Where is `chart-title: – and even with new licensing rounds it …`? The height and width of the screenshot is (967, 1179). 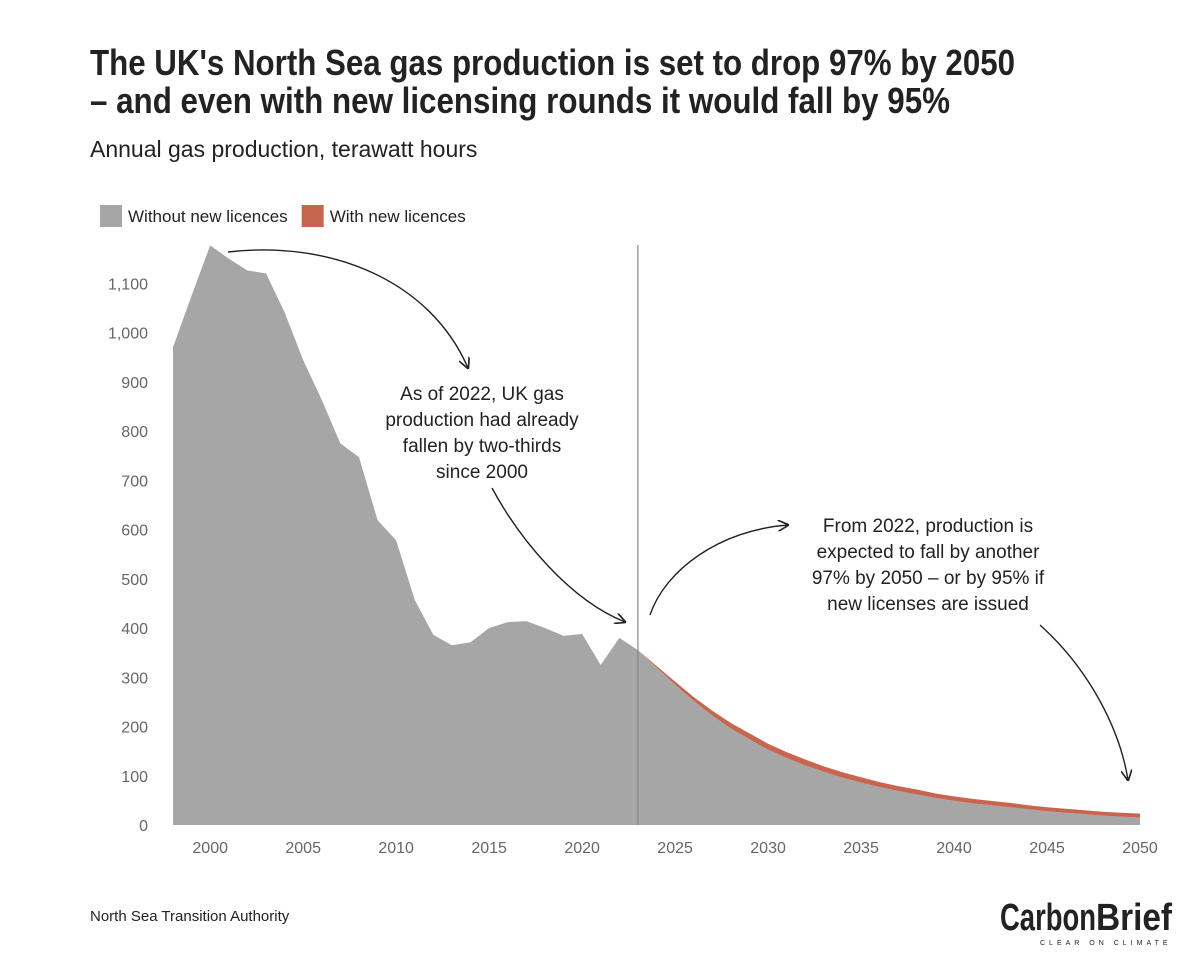 chart-title: – and even with new licensing rounds it … is located at coordinates (520, 100).